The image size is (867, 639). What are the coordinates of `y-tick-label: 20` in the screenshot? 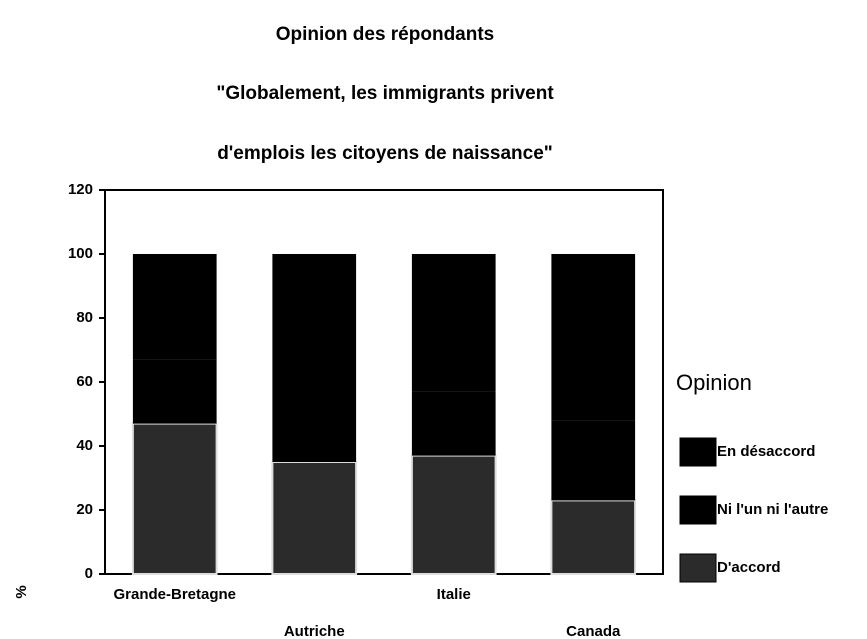 It's located at (84, 509).